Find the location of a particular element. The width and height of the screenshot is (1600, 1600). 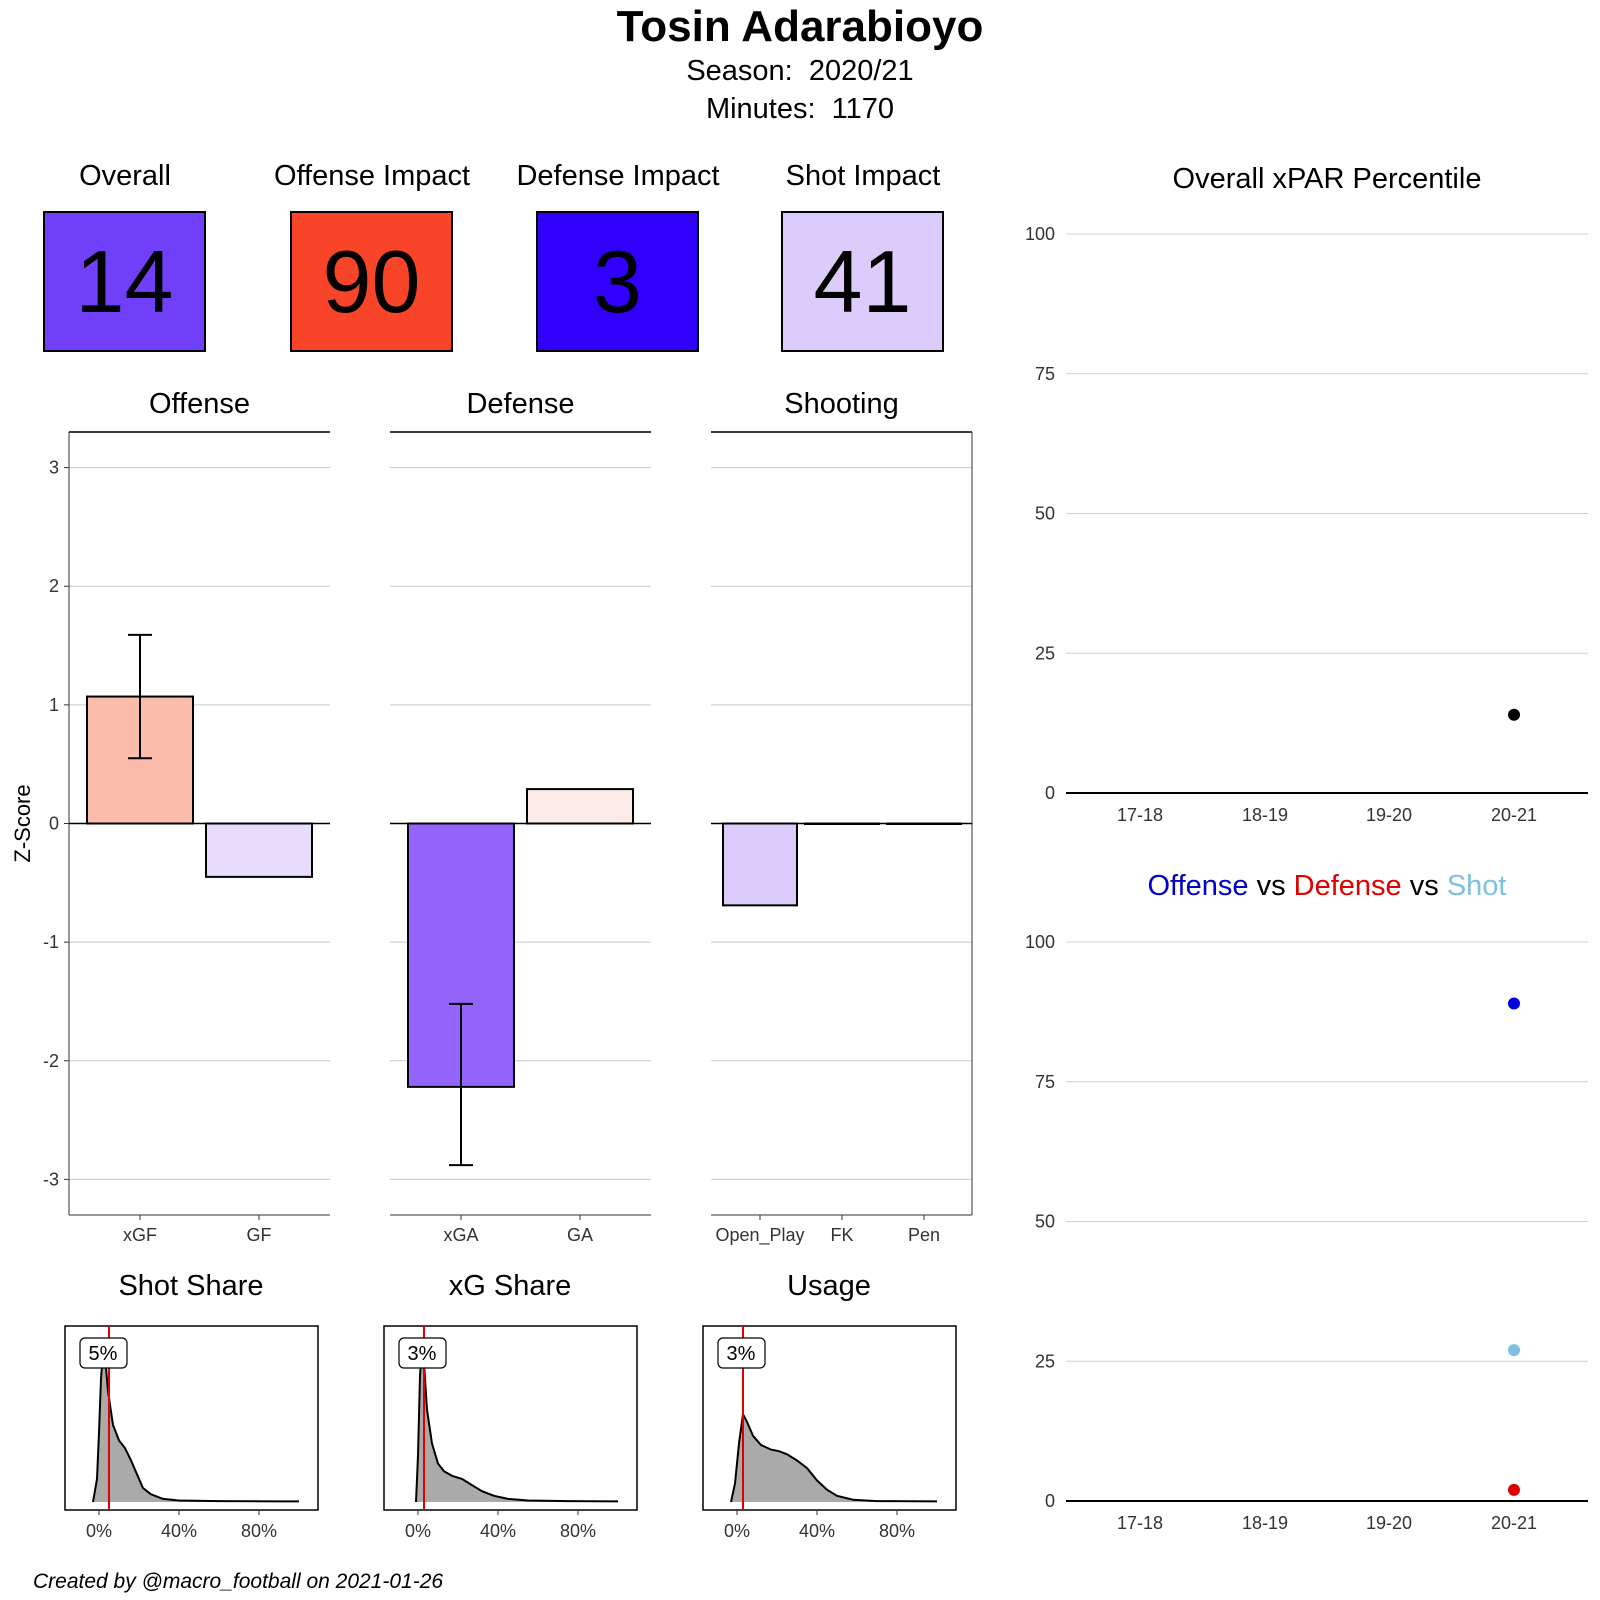

y-axis-title: Z-Score is located at coordinates (22, 823).